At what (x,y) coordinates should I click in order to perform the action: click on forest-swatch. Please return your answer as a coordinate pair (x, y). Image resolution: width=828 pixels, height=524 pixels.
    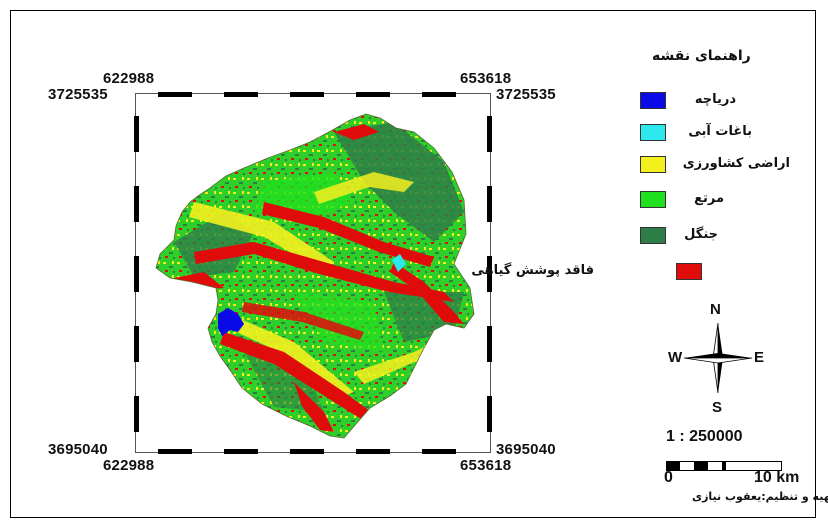
    Looking at the image, I should click on (653, 235).